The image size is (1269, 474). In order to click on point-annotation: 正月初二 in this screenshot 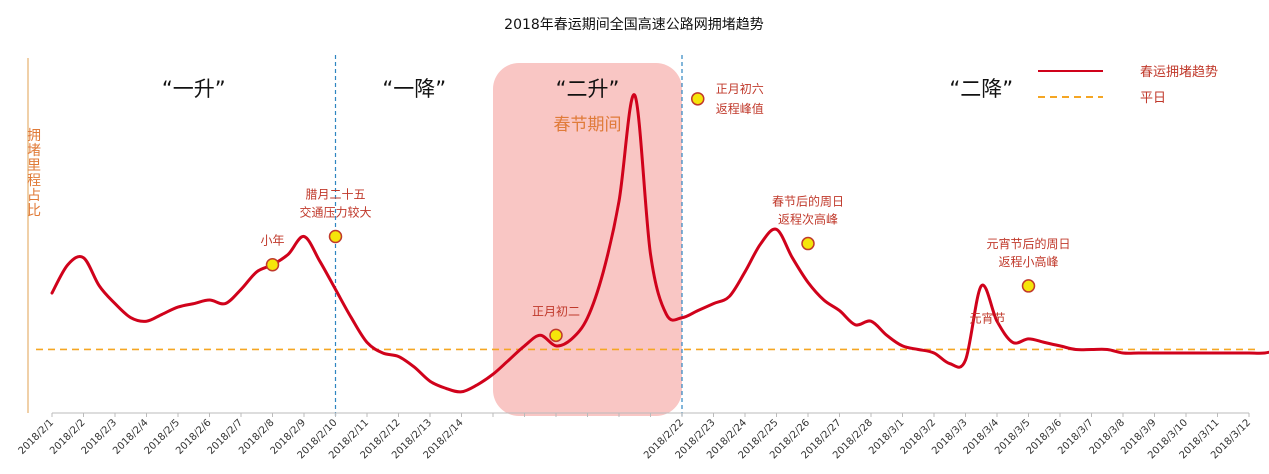, I will do `click(556, 311)`.